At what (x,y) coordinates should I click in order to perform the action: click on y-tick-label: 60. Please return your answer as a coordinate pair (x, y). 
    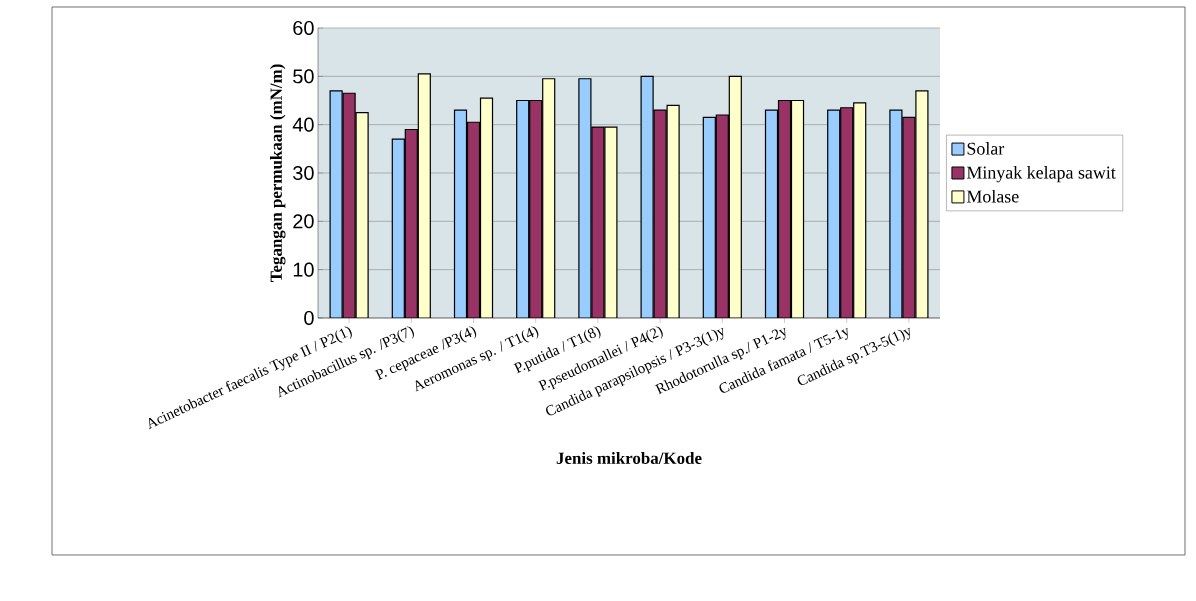
    Looking at the image, I should click on (303, 28).